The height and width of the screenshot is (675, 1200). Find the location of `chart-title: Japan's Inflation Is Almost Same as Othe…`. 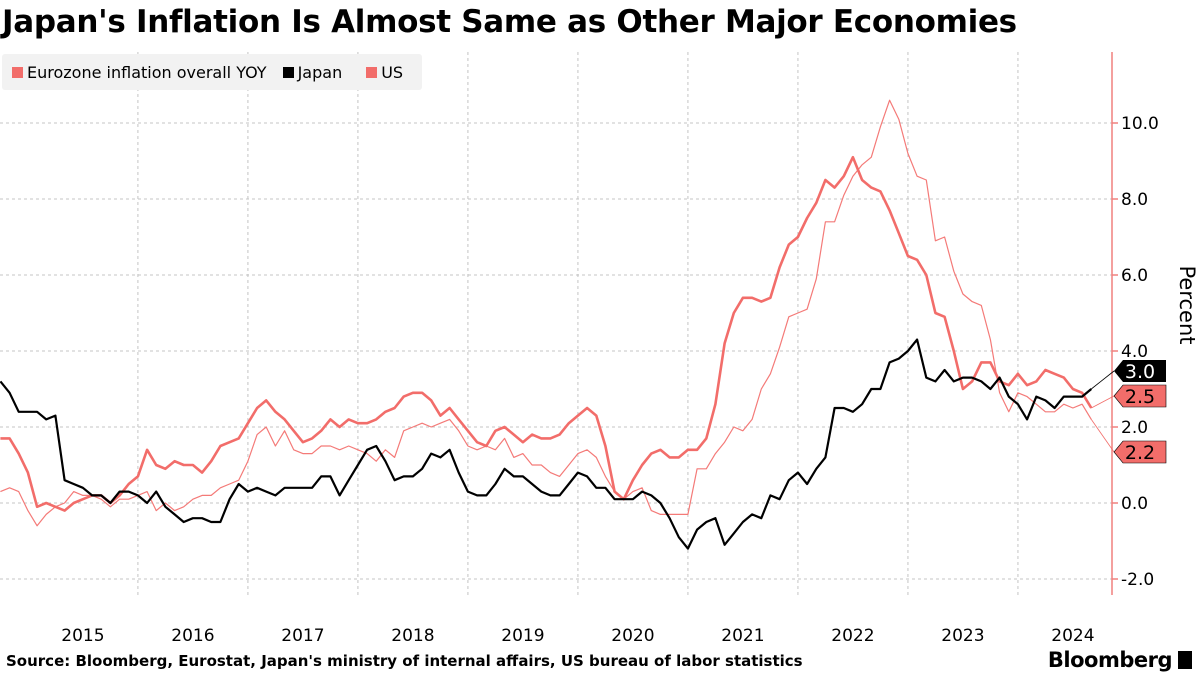

chart-title: Japan's Inflation Is Almost Same as Othe… is located at coordinates (509, 22).